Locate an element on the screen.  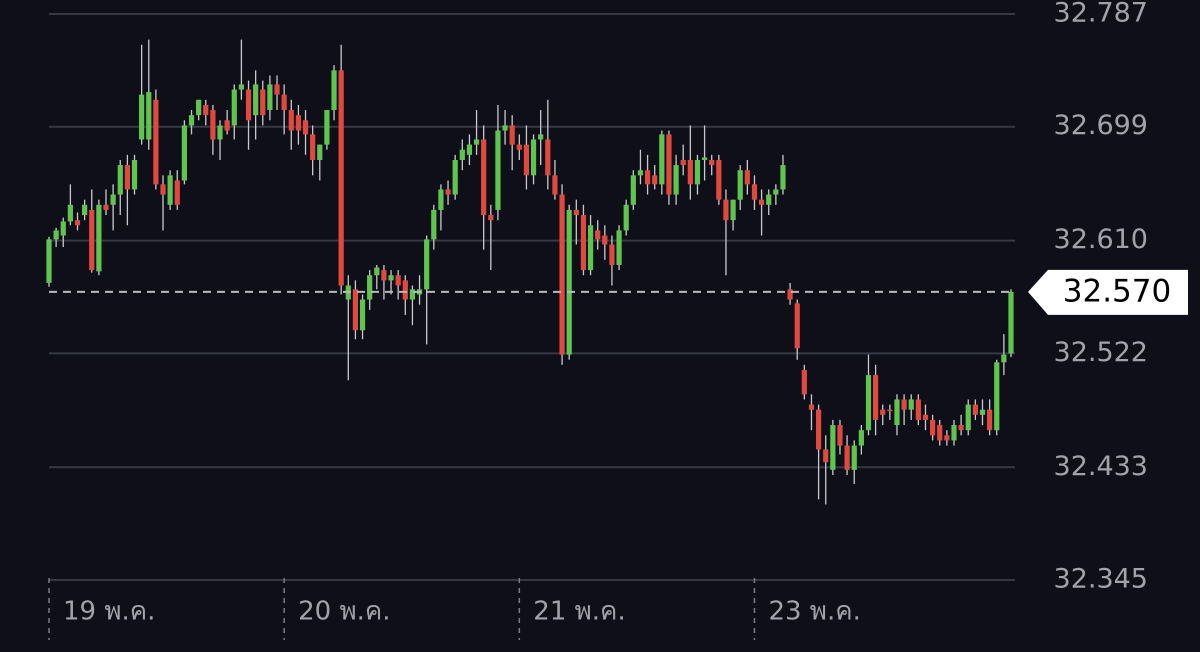
last-price-box is located at coordinates (1108, 292).